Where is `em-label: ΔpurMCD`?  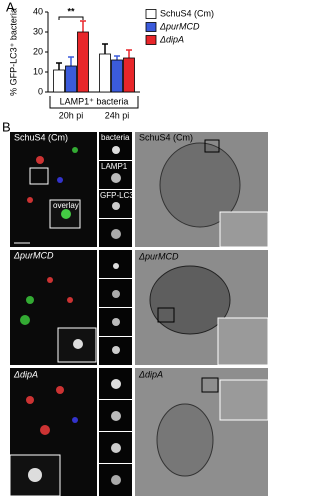 em-label: ΔpurMCD is located at coordinates (158, 256).